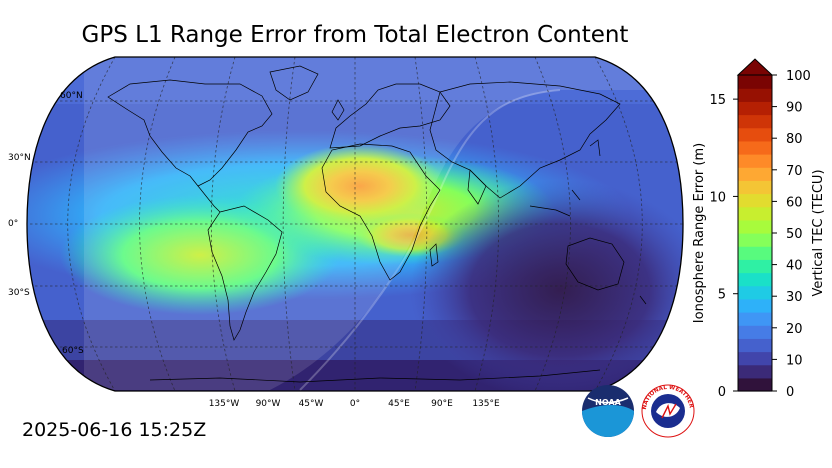 This screenshot has width=832, height=468. I want to click on colorbar-right-tick-label: 60, so click(794, 202).